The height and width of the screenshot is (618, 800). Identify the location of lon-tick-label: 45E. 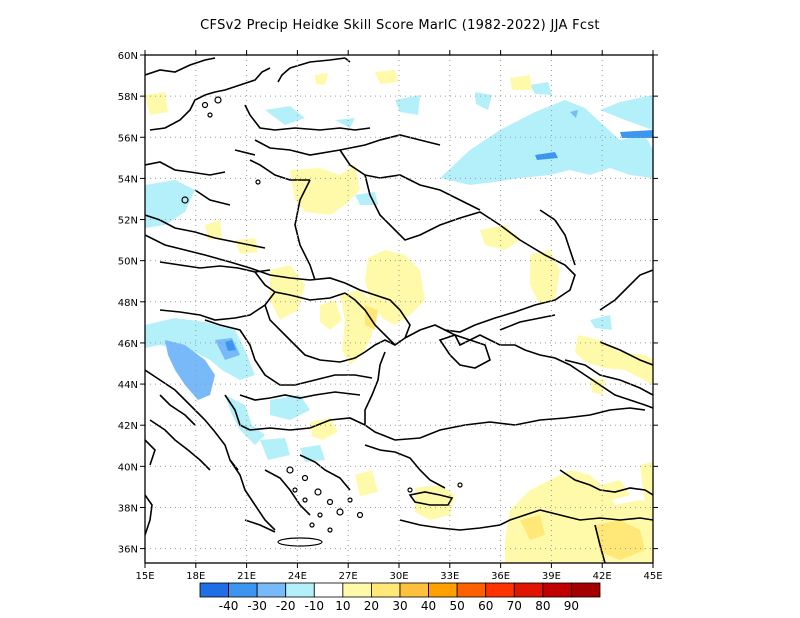
(652, 576).